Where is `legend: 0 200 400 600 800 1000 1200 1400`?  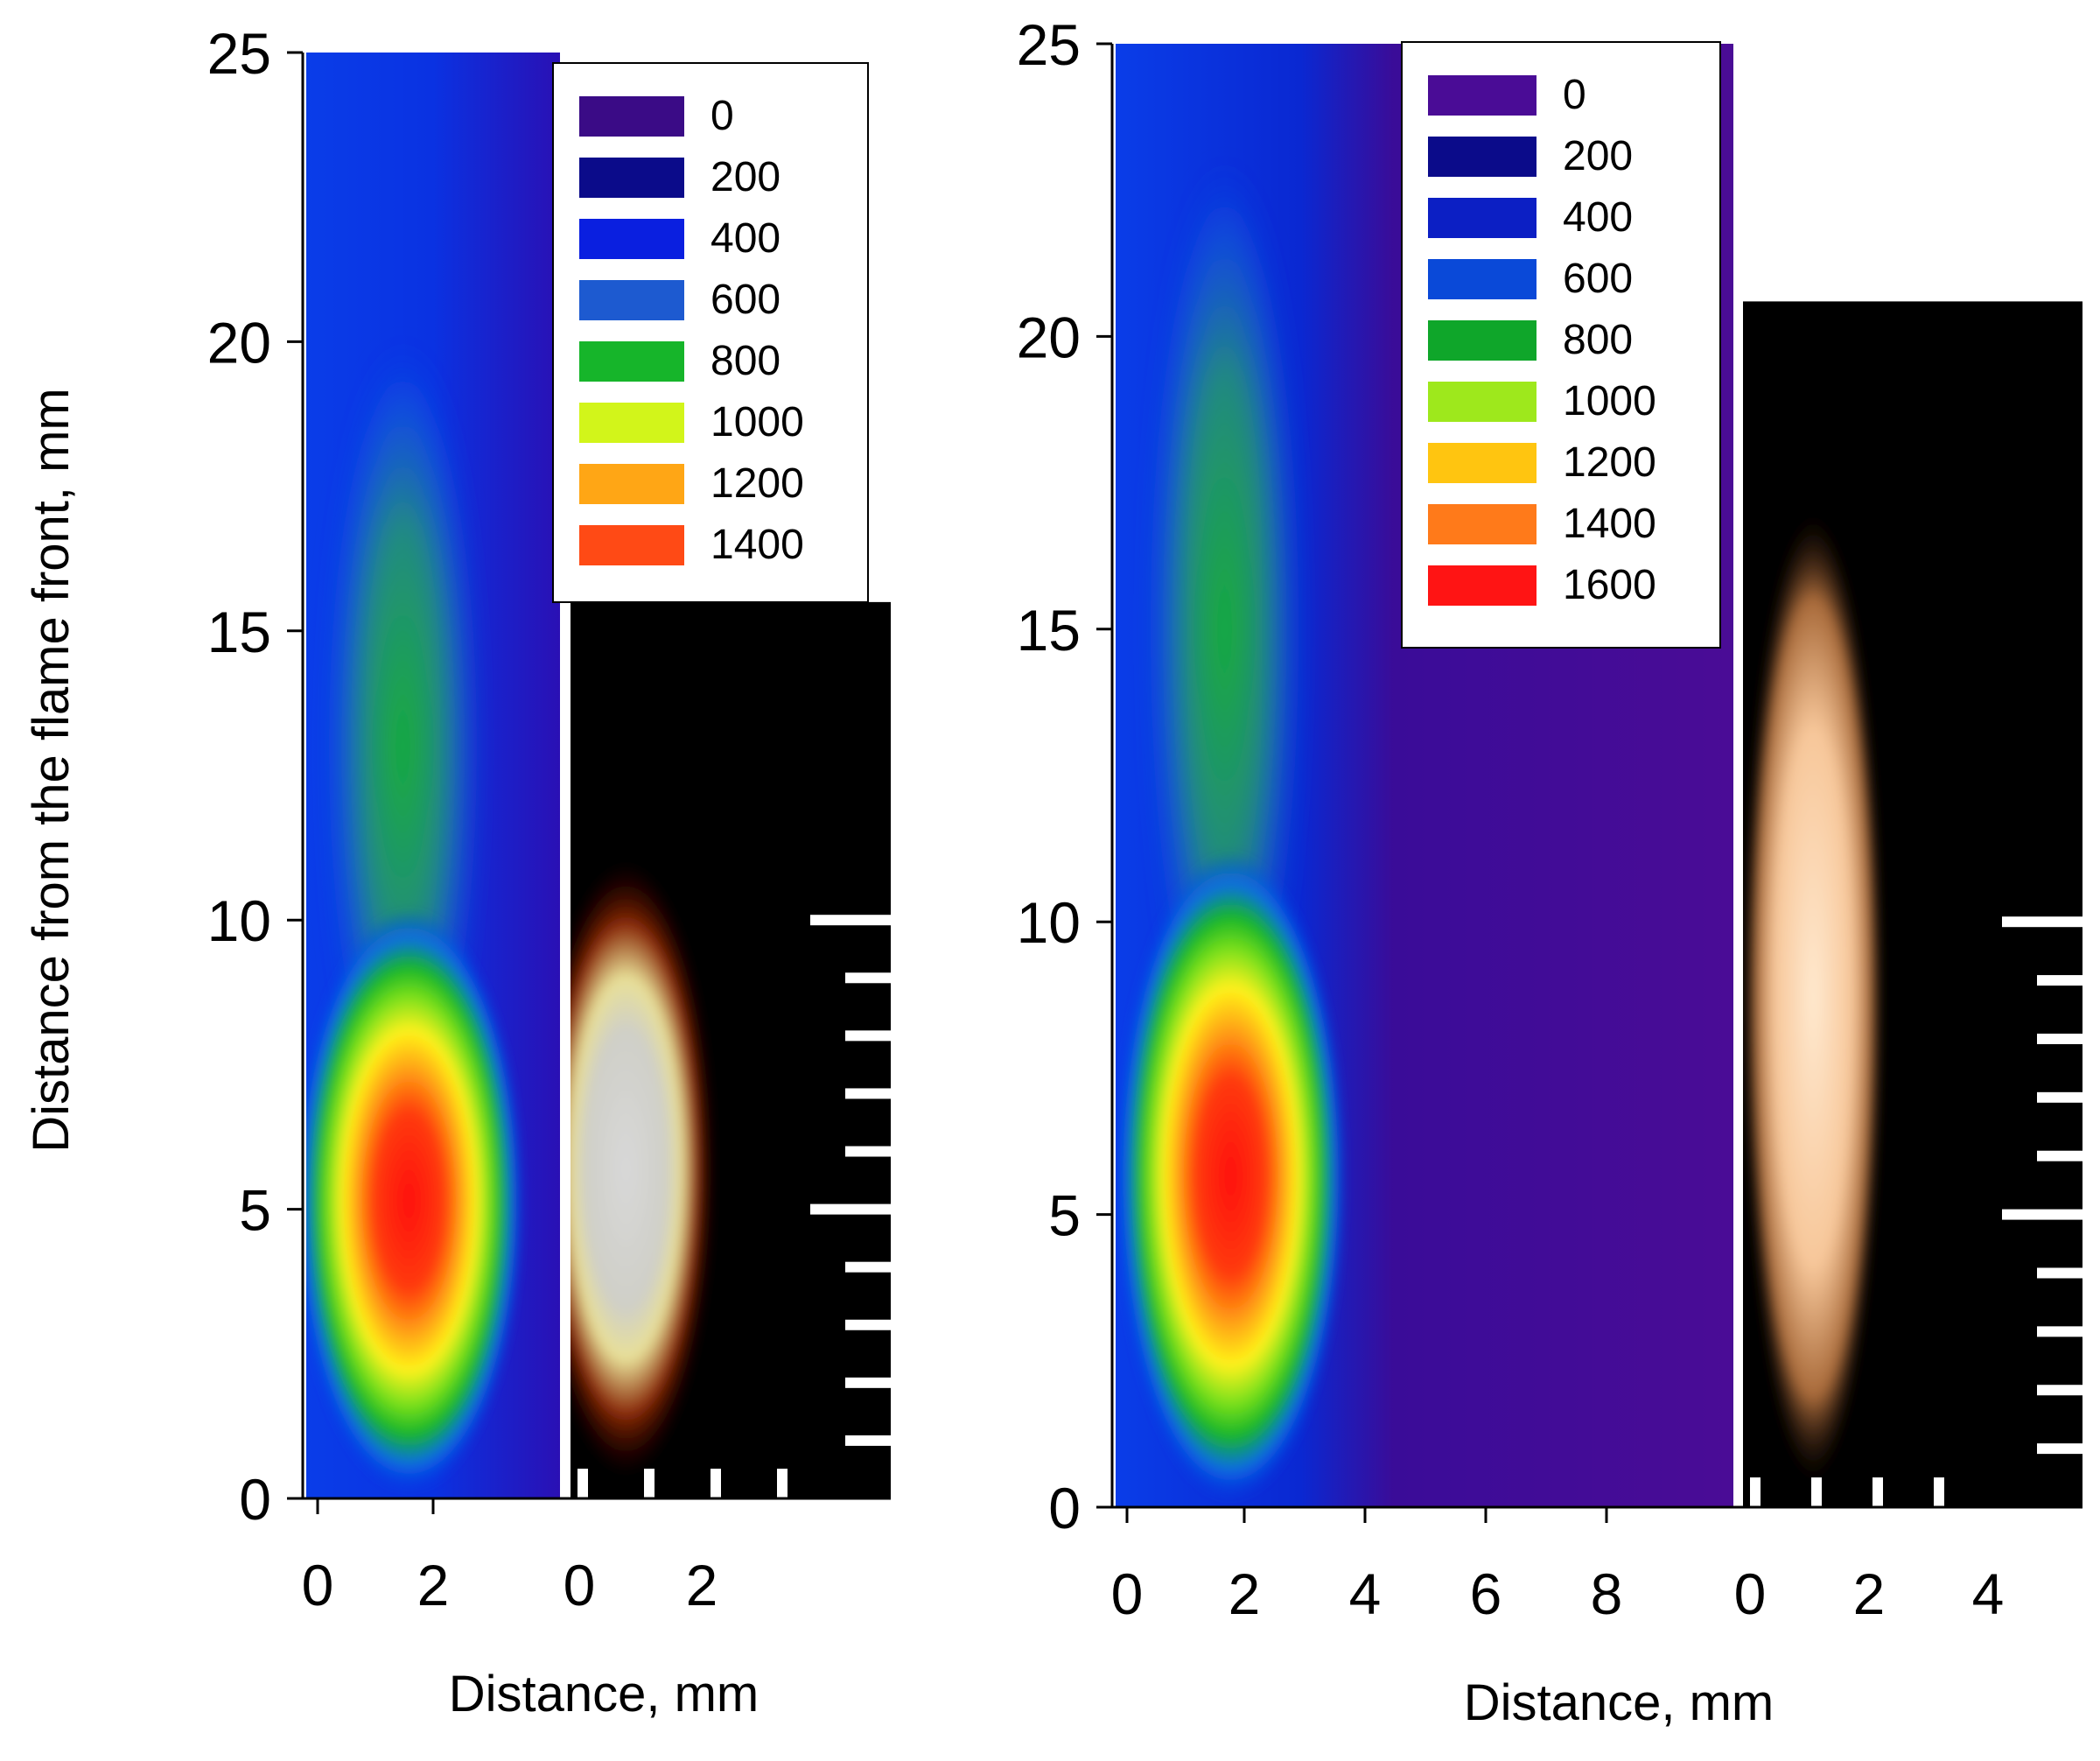 legend: 0 200 400 600 800 1000 1200 1400 is located at coordinates (710, 332).